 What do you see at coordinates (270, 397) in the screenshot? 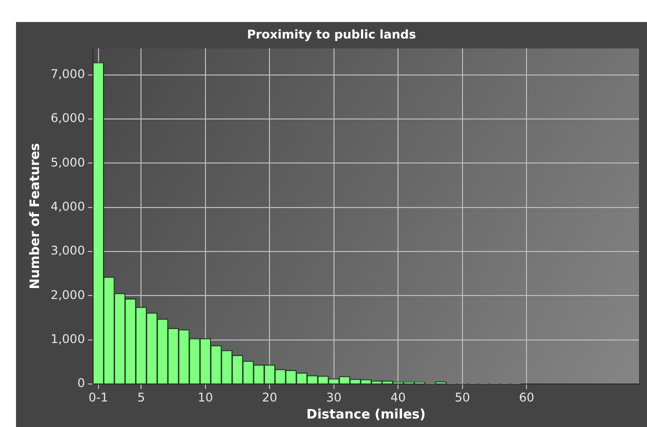
I see `x-tick-label: 20` at bounding box center [270, 397].